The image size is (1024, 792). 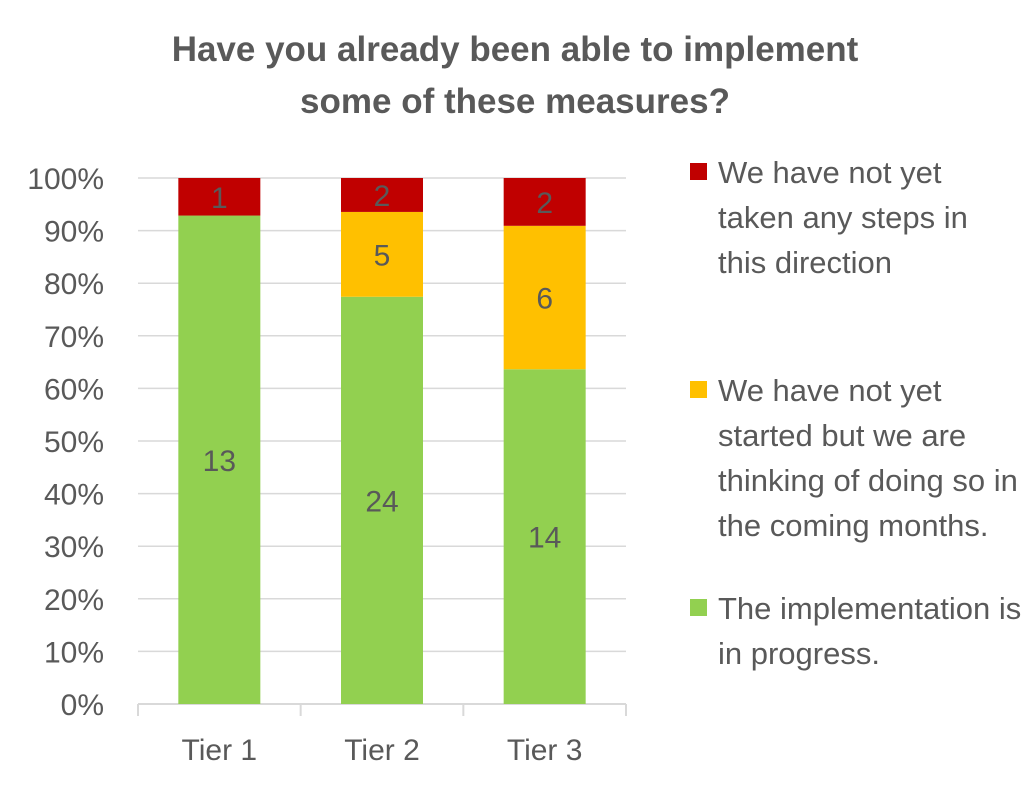 I want to click on y-tick-label: 40%, so click(x=74, y=495).